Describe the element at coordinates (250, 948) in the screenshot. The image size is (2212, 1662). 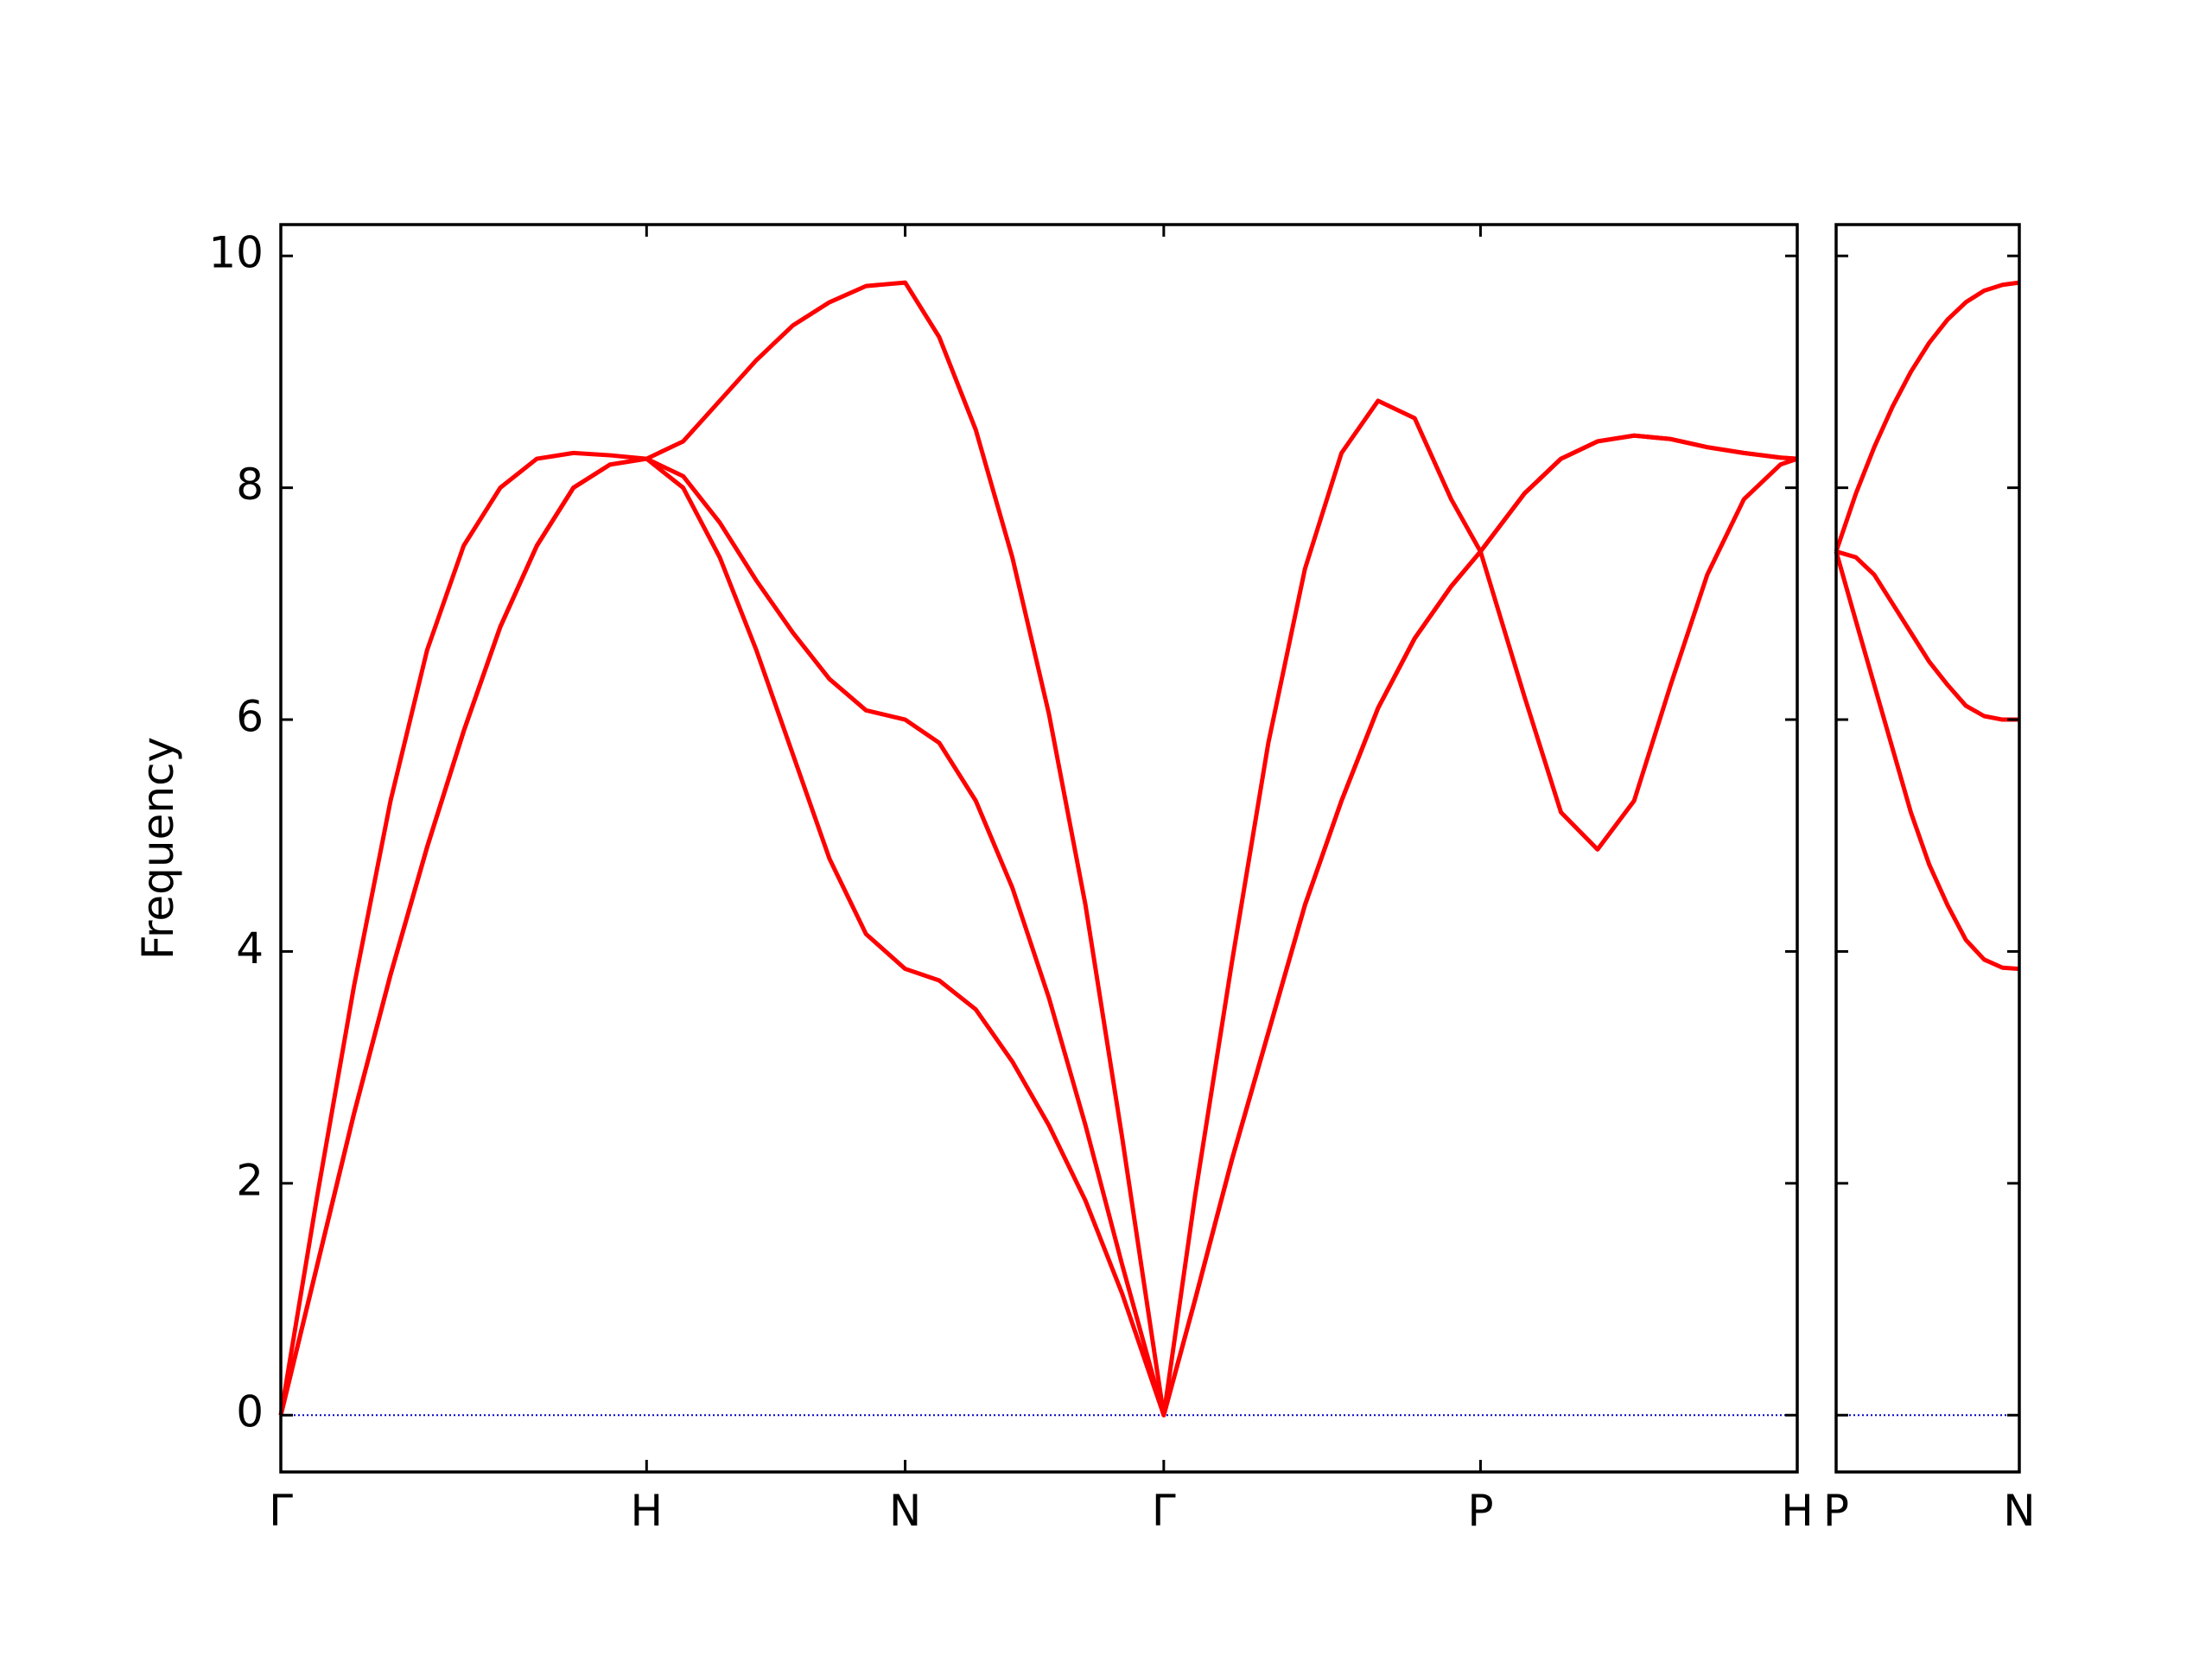
I see `y-tick-label: 4` at that location.